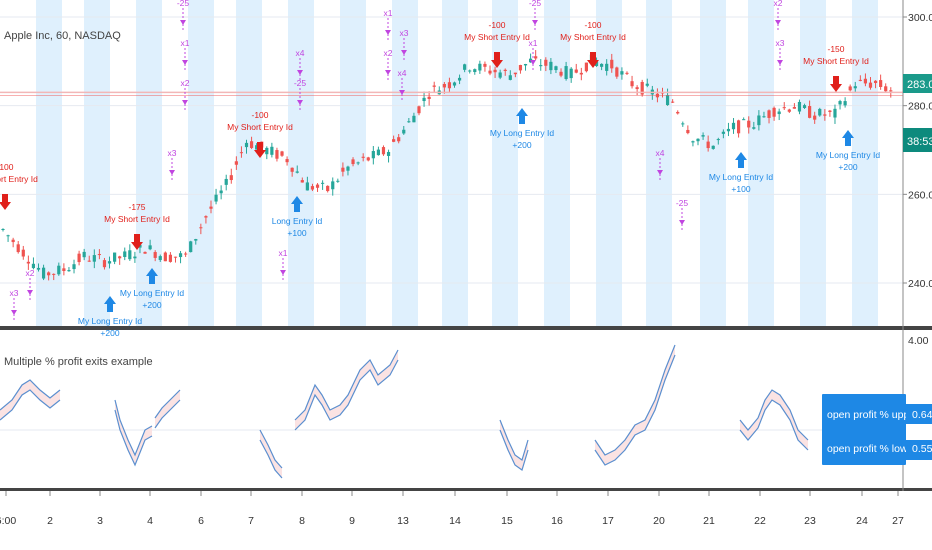 The image size is (932, 550). I want to click on time-tick-label: 13, so click(403, 521).